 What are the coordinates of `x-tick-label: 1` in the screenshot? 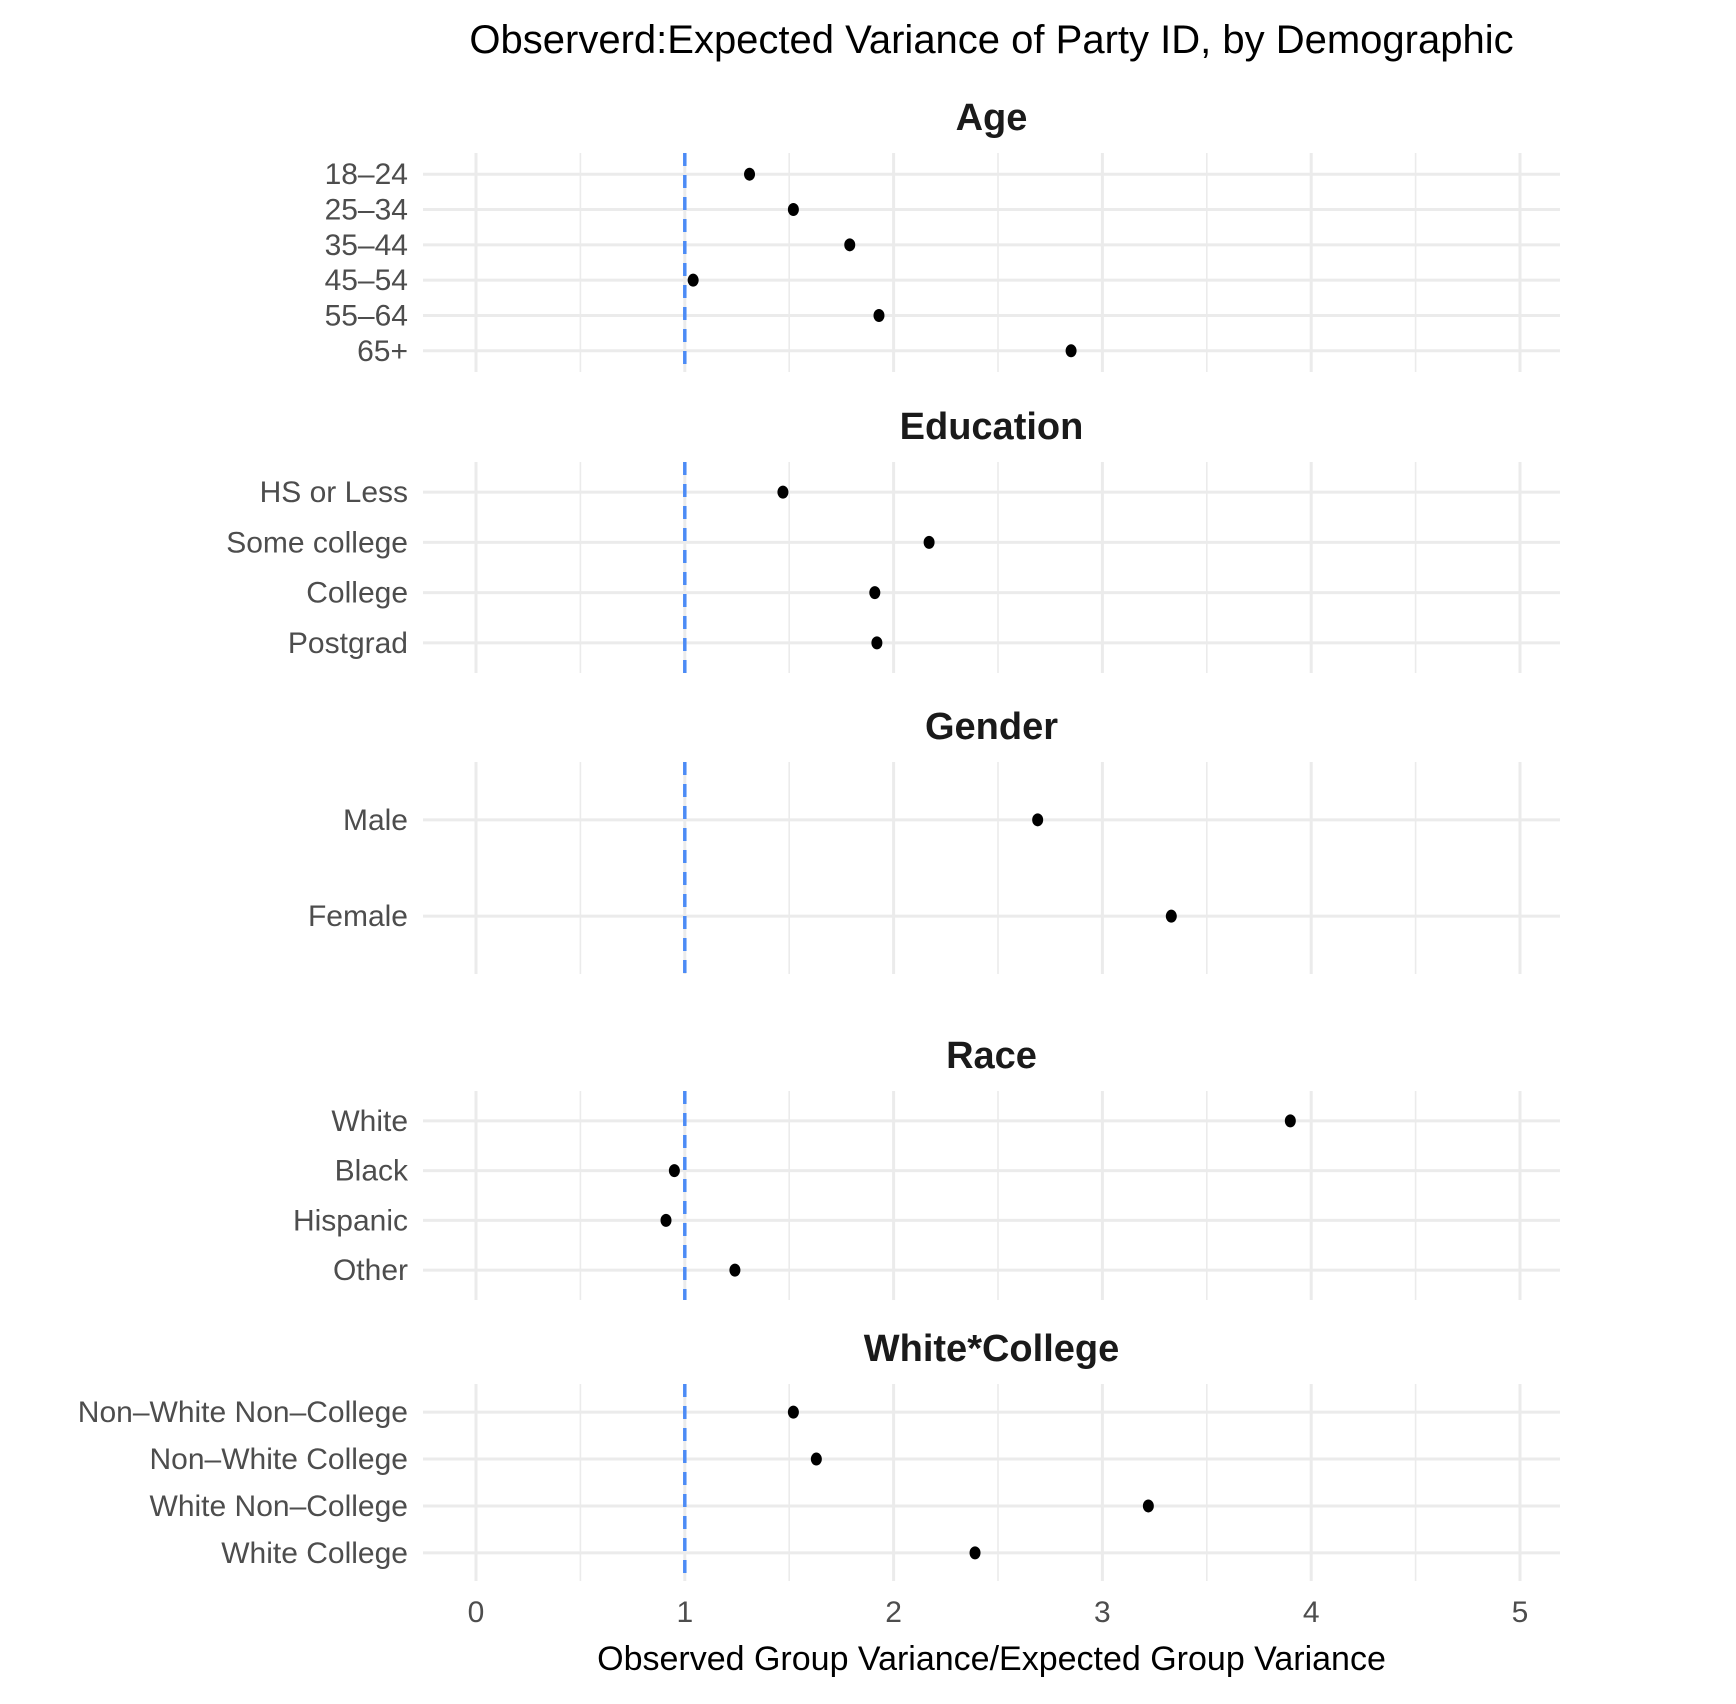 It's located at (684, 1612).